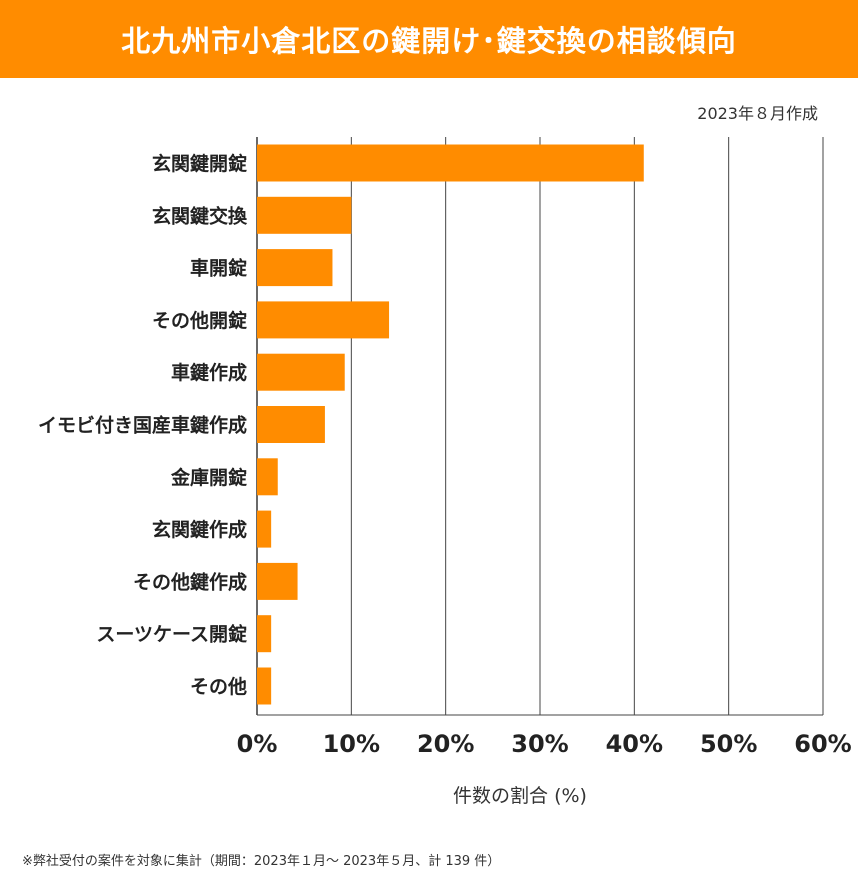 This screenshot has width=858, height=872. Describe the element at coordinates (199, 529) in the screenshot. I see `category-label: 玄関鍵作成` at that location.